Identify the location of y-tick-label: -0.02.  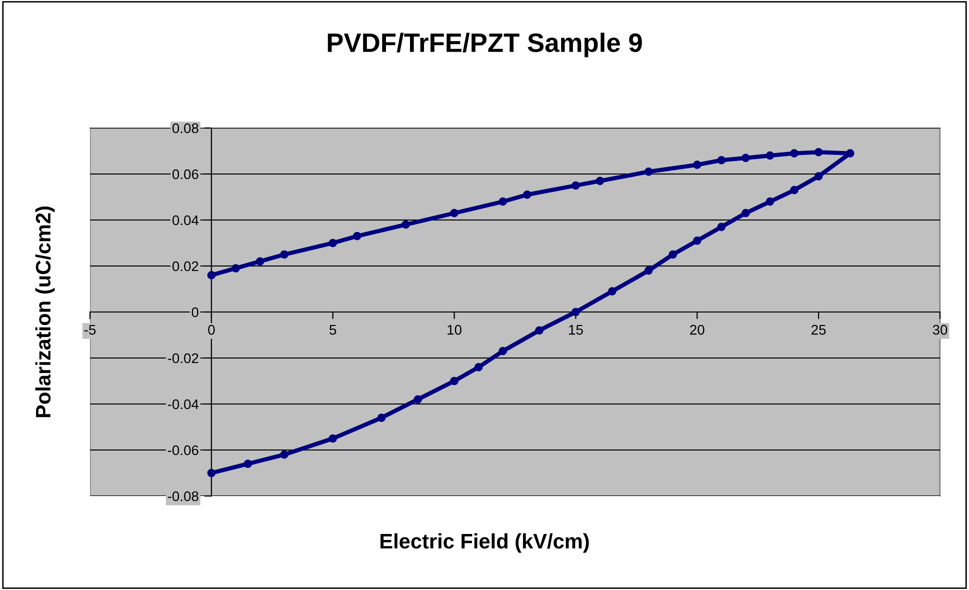
(183, 358).